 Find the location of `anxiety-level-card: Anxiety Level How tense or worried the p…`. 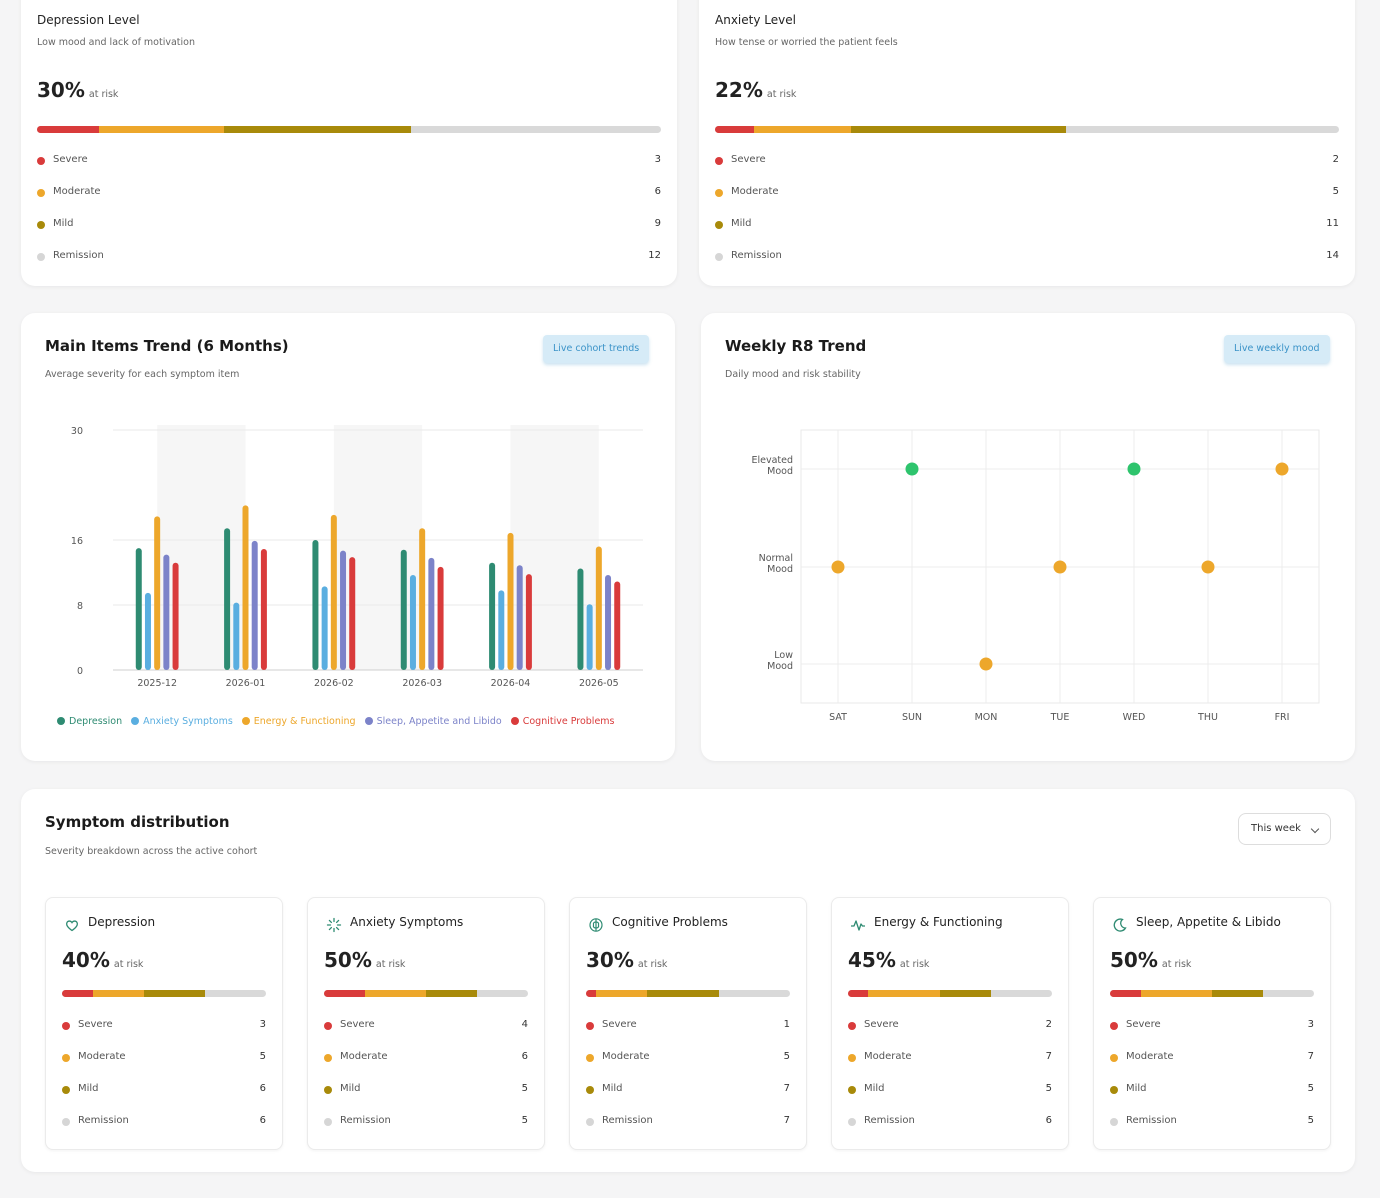

anxiety-level-card: Anxiety Level How tense or worried the p… is located at coordinates (1027, 143).